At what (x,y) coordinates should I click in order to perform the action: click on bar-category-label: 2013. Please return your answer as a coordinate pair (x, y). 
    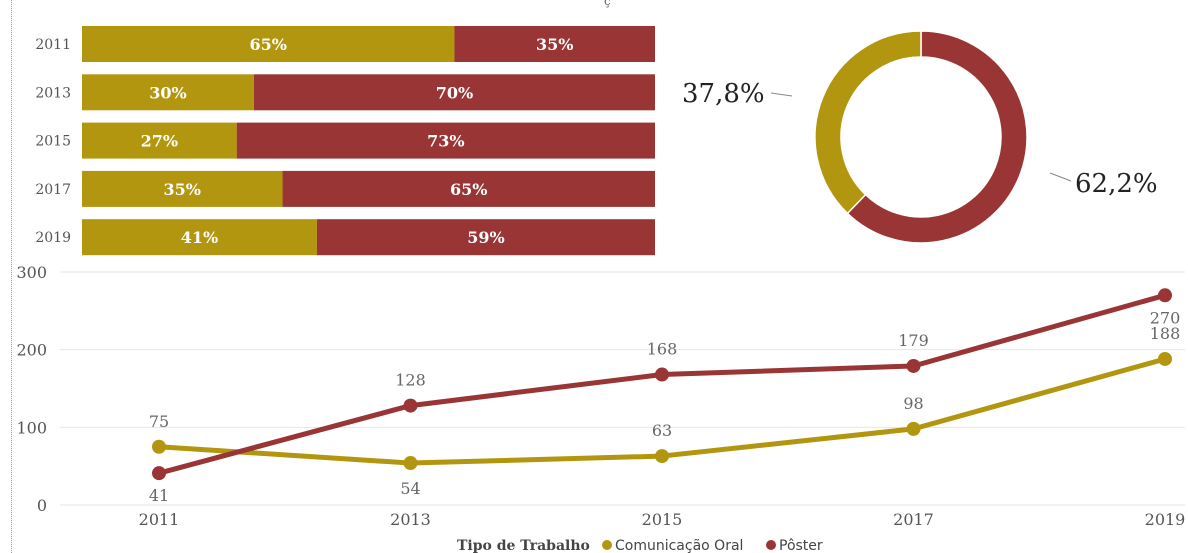
    Looking at the image, I should click on (53, 93).